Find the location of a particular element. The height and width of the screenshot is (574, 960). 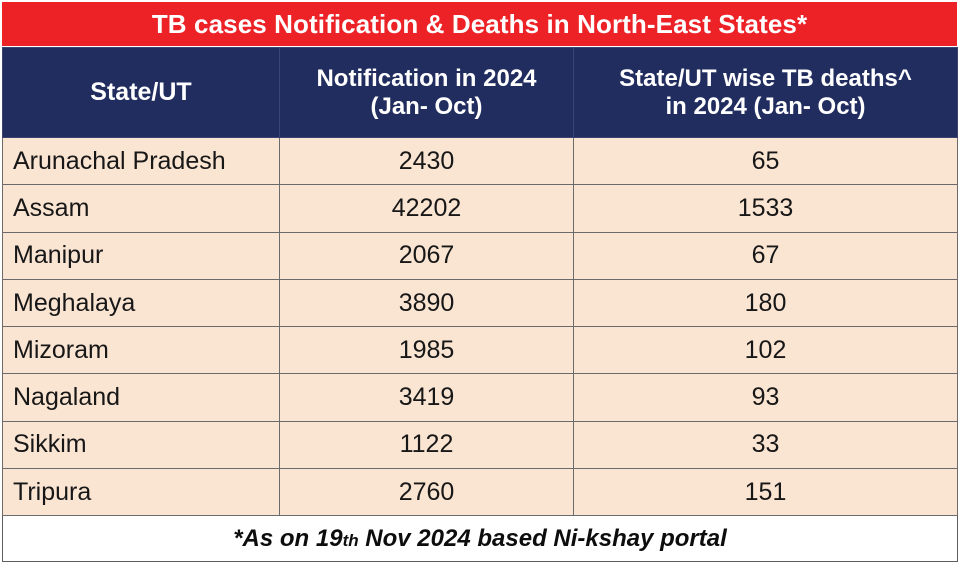

column-header-notification-line2: (Jan- Oct) is located at coordinates (426, 106).